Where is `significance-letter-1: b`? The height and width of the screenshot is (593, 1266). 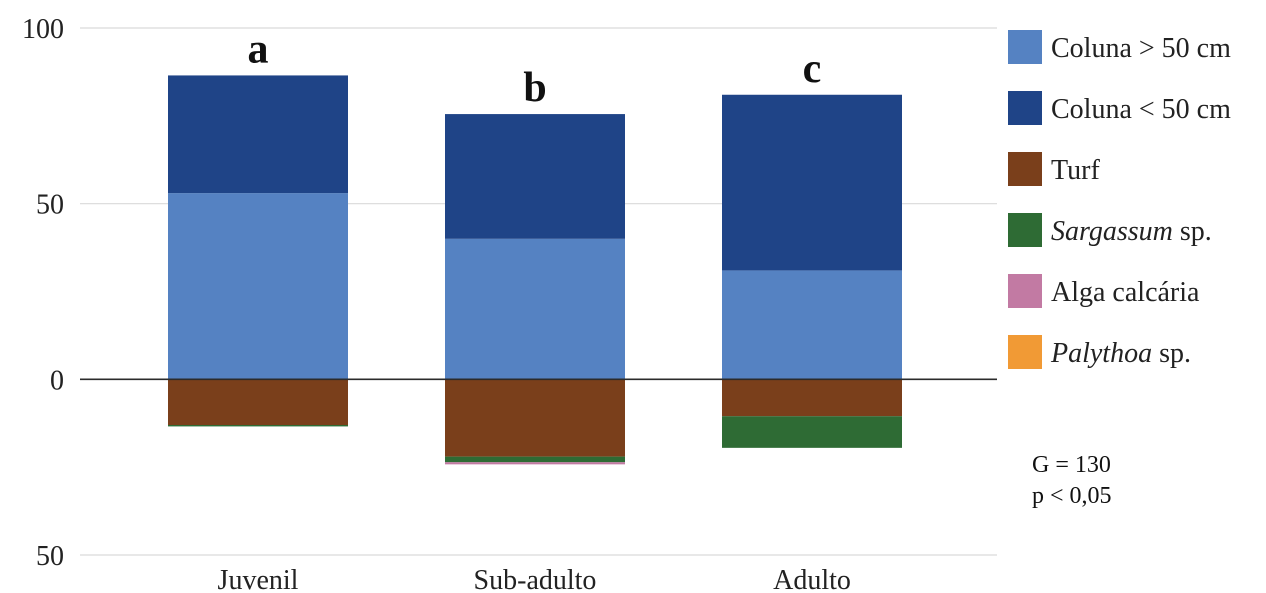
significance-letter-1: b is located at coordinates (534, 88).